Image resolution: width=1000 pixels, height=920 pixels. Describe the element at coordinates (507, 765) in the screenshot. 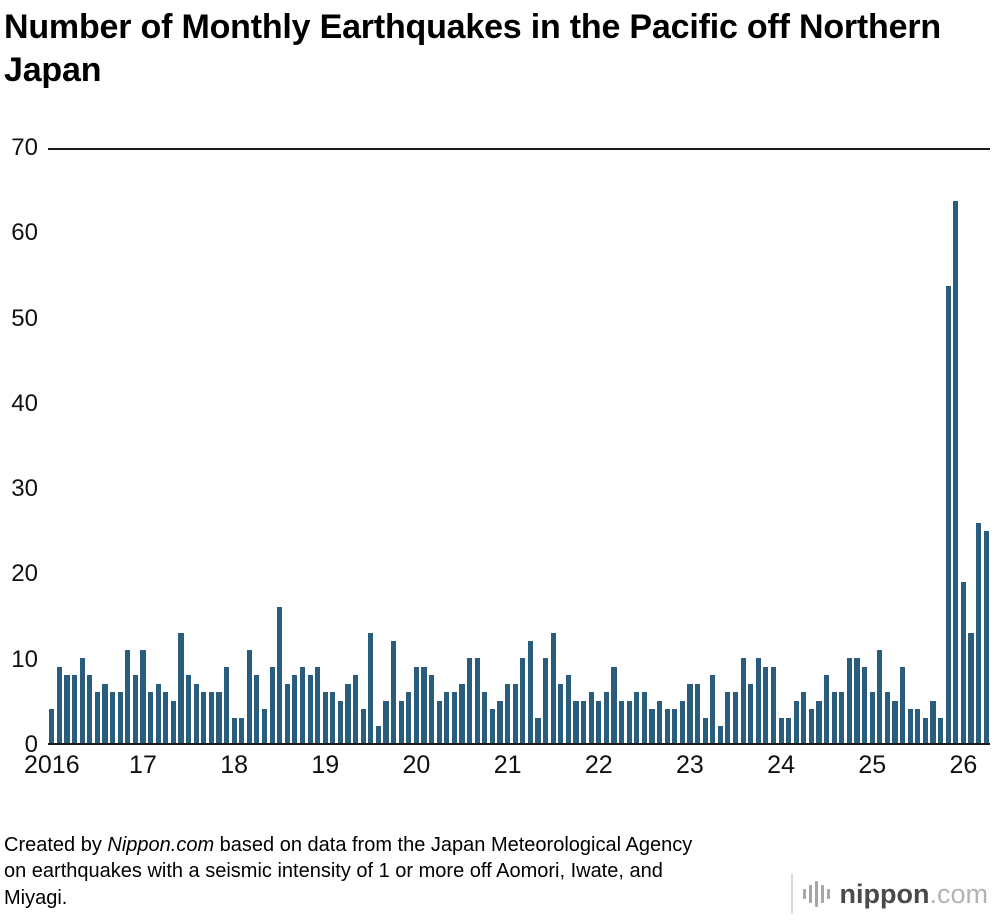

I see `x-tick-label: 21` at that location.